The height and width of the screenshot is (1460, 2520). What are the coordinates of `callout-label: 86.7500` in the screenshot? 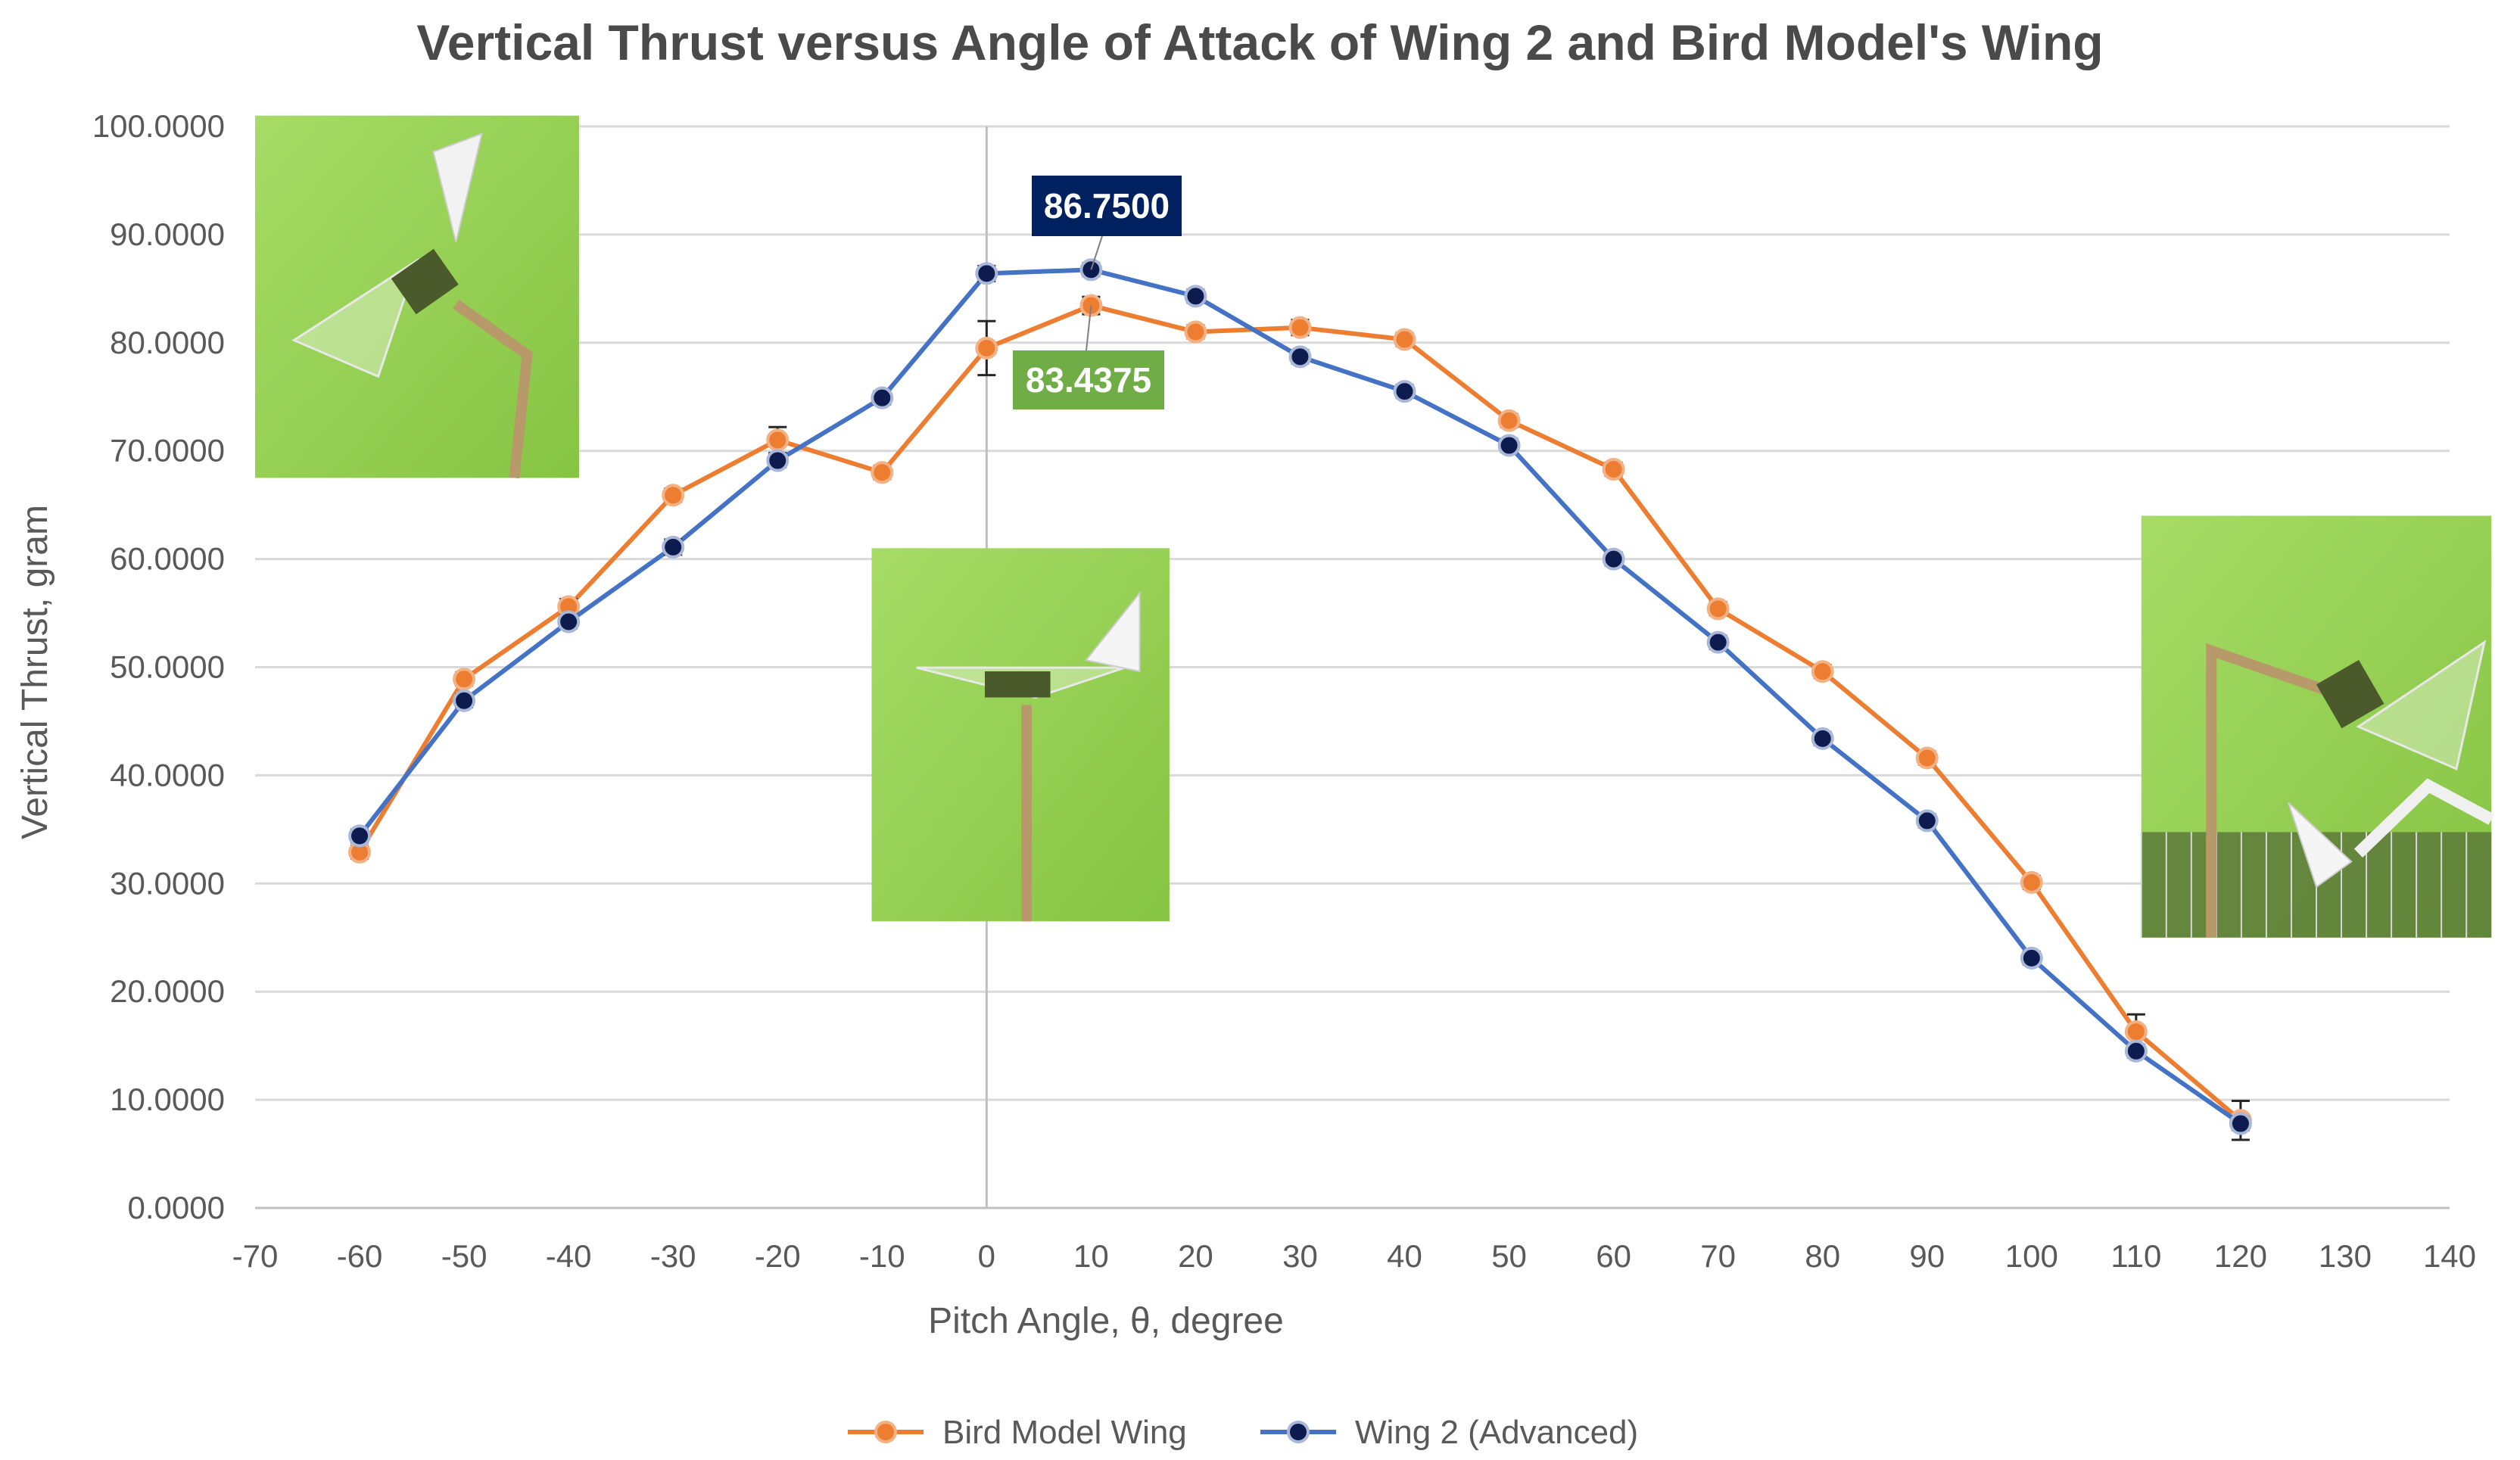 It's located at (1107, 206).